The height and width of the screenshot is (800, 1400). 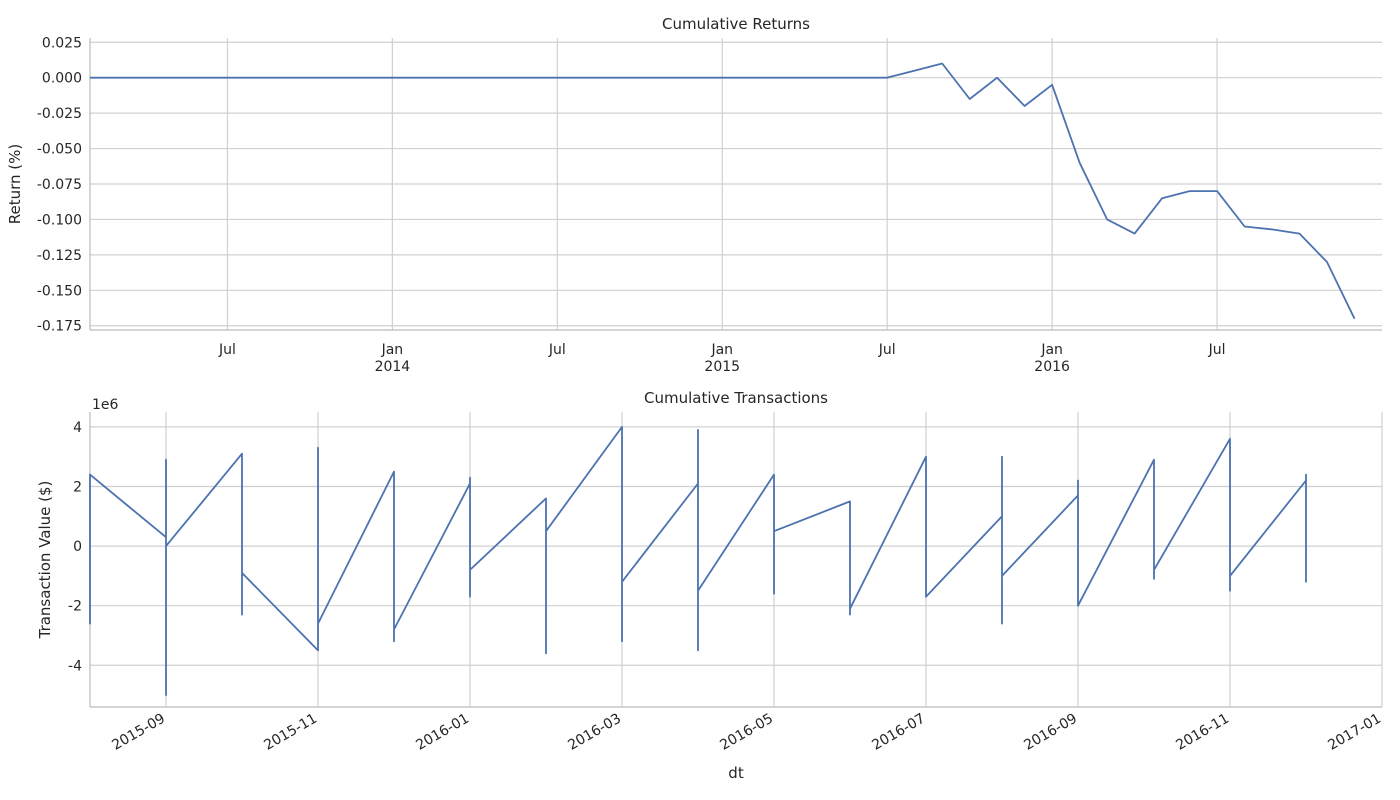 I want to click on x-tick-label: 2016-07, so click(x=898, y=732).